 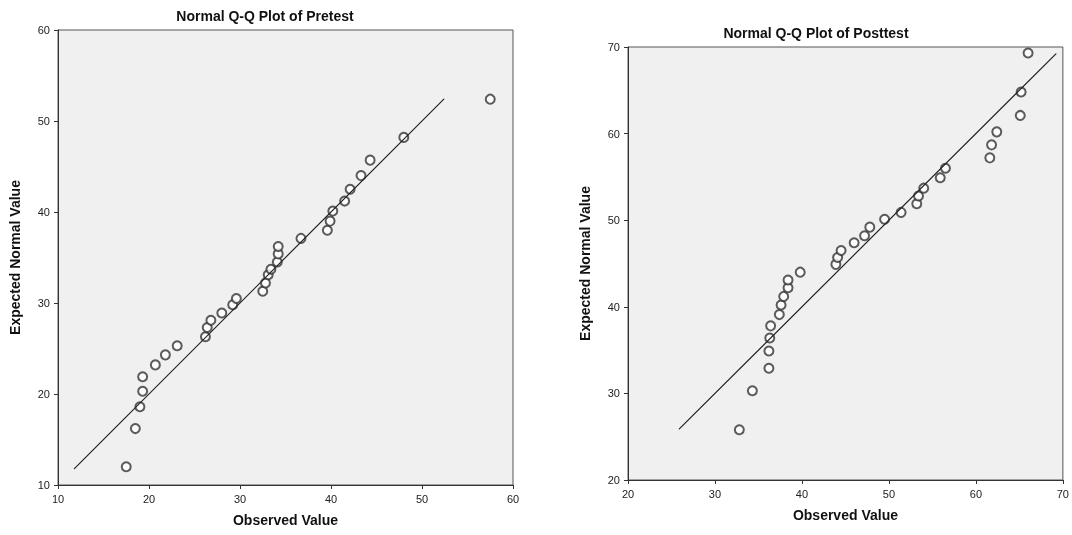 What do you see at coordinates (58, 498) in the screenshot?
I see `x-tick-label: 10` at bounding box center [58, 498].